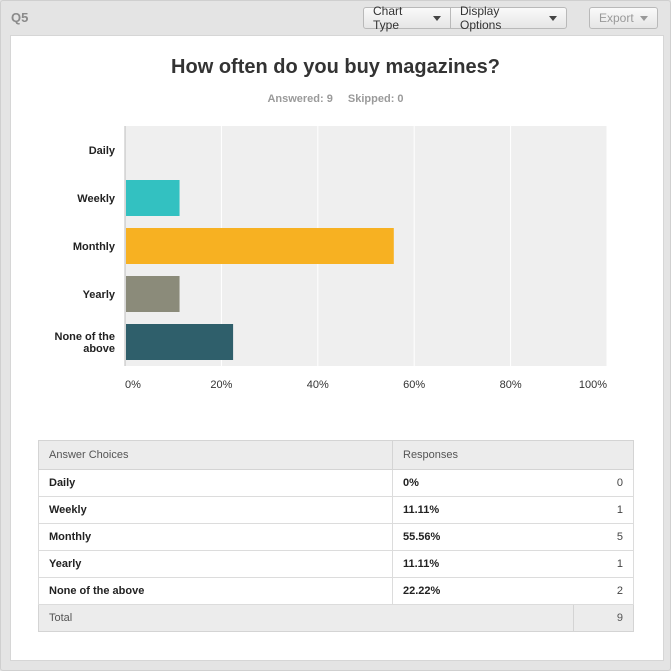 This screenshot has width=671, height=671. Describe the element at coordinates (215, 455) in the screenshot. I see `header-answer-choices: Answer Choices` at that location.